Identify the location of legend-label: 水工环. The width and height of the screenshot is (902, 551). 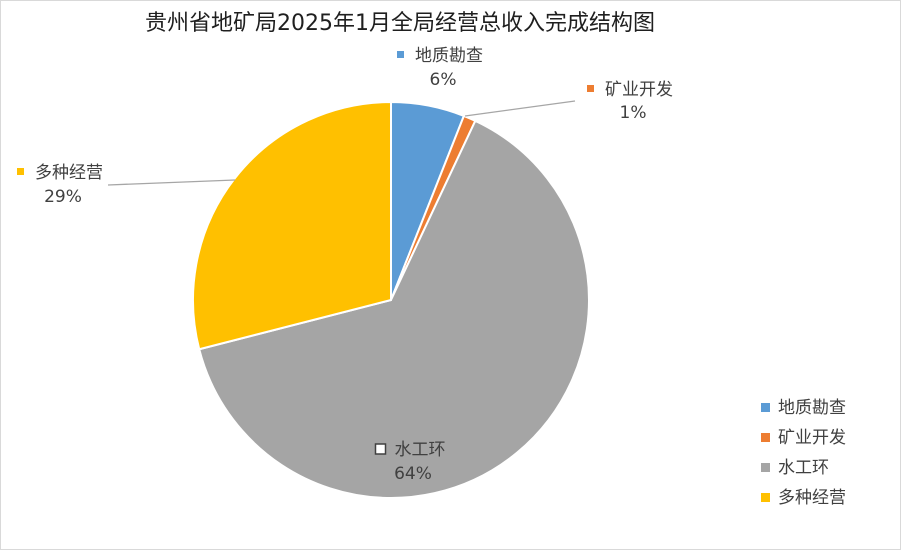
(803, 468).